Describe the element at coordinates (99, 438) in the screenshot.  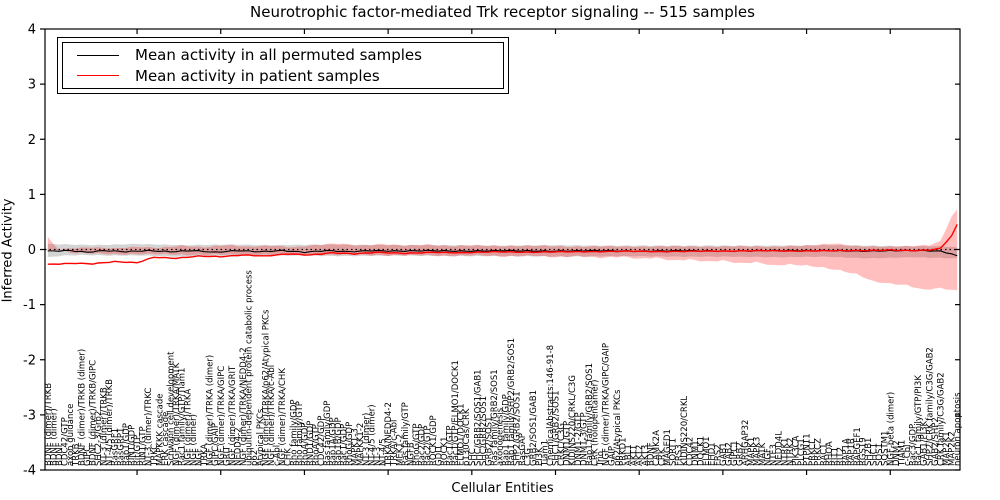
I see `category-label: SHC2-3/Grb2` at that location.